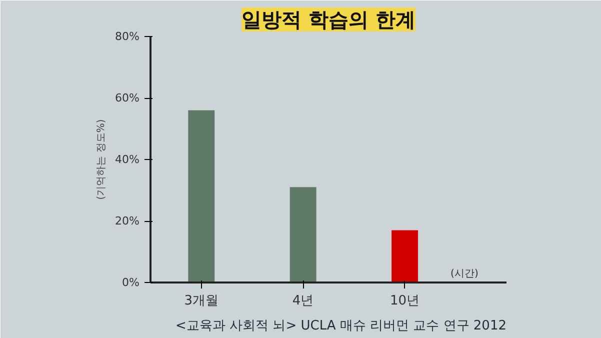 The width and height of the screenshot is (601, 338). What do you see at coordinates (127, 98) in the screenshot?
I see `y-tick-label: 60%` at bounding box center [127, 98].